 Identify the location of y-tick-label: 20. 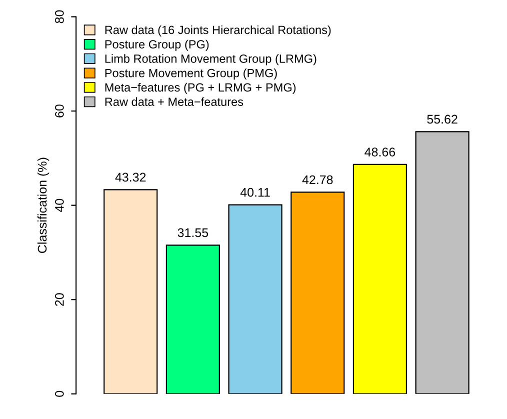
(59, 299).